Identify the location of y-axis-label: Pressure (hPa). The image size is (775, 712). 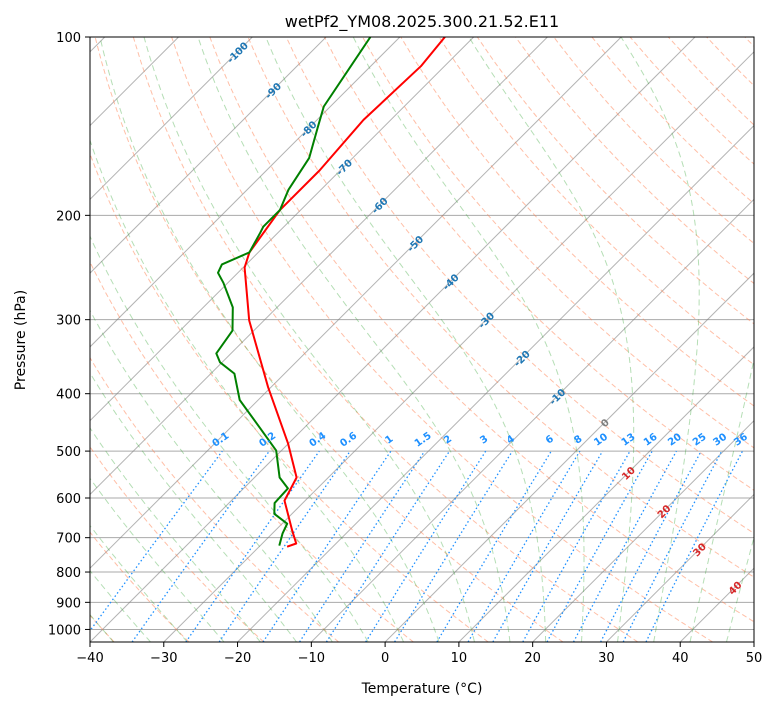
(21, 340).